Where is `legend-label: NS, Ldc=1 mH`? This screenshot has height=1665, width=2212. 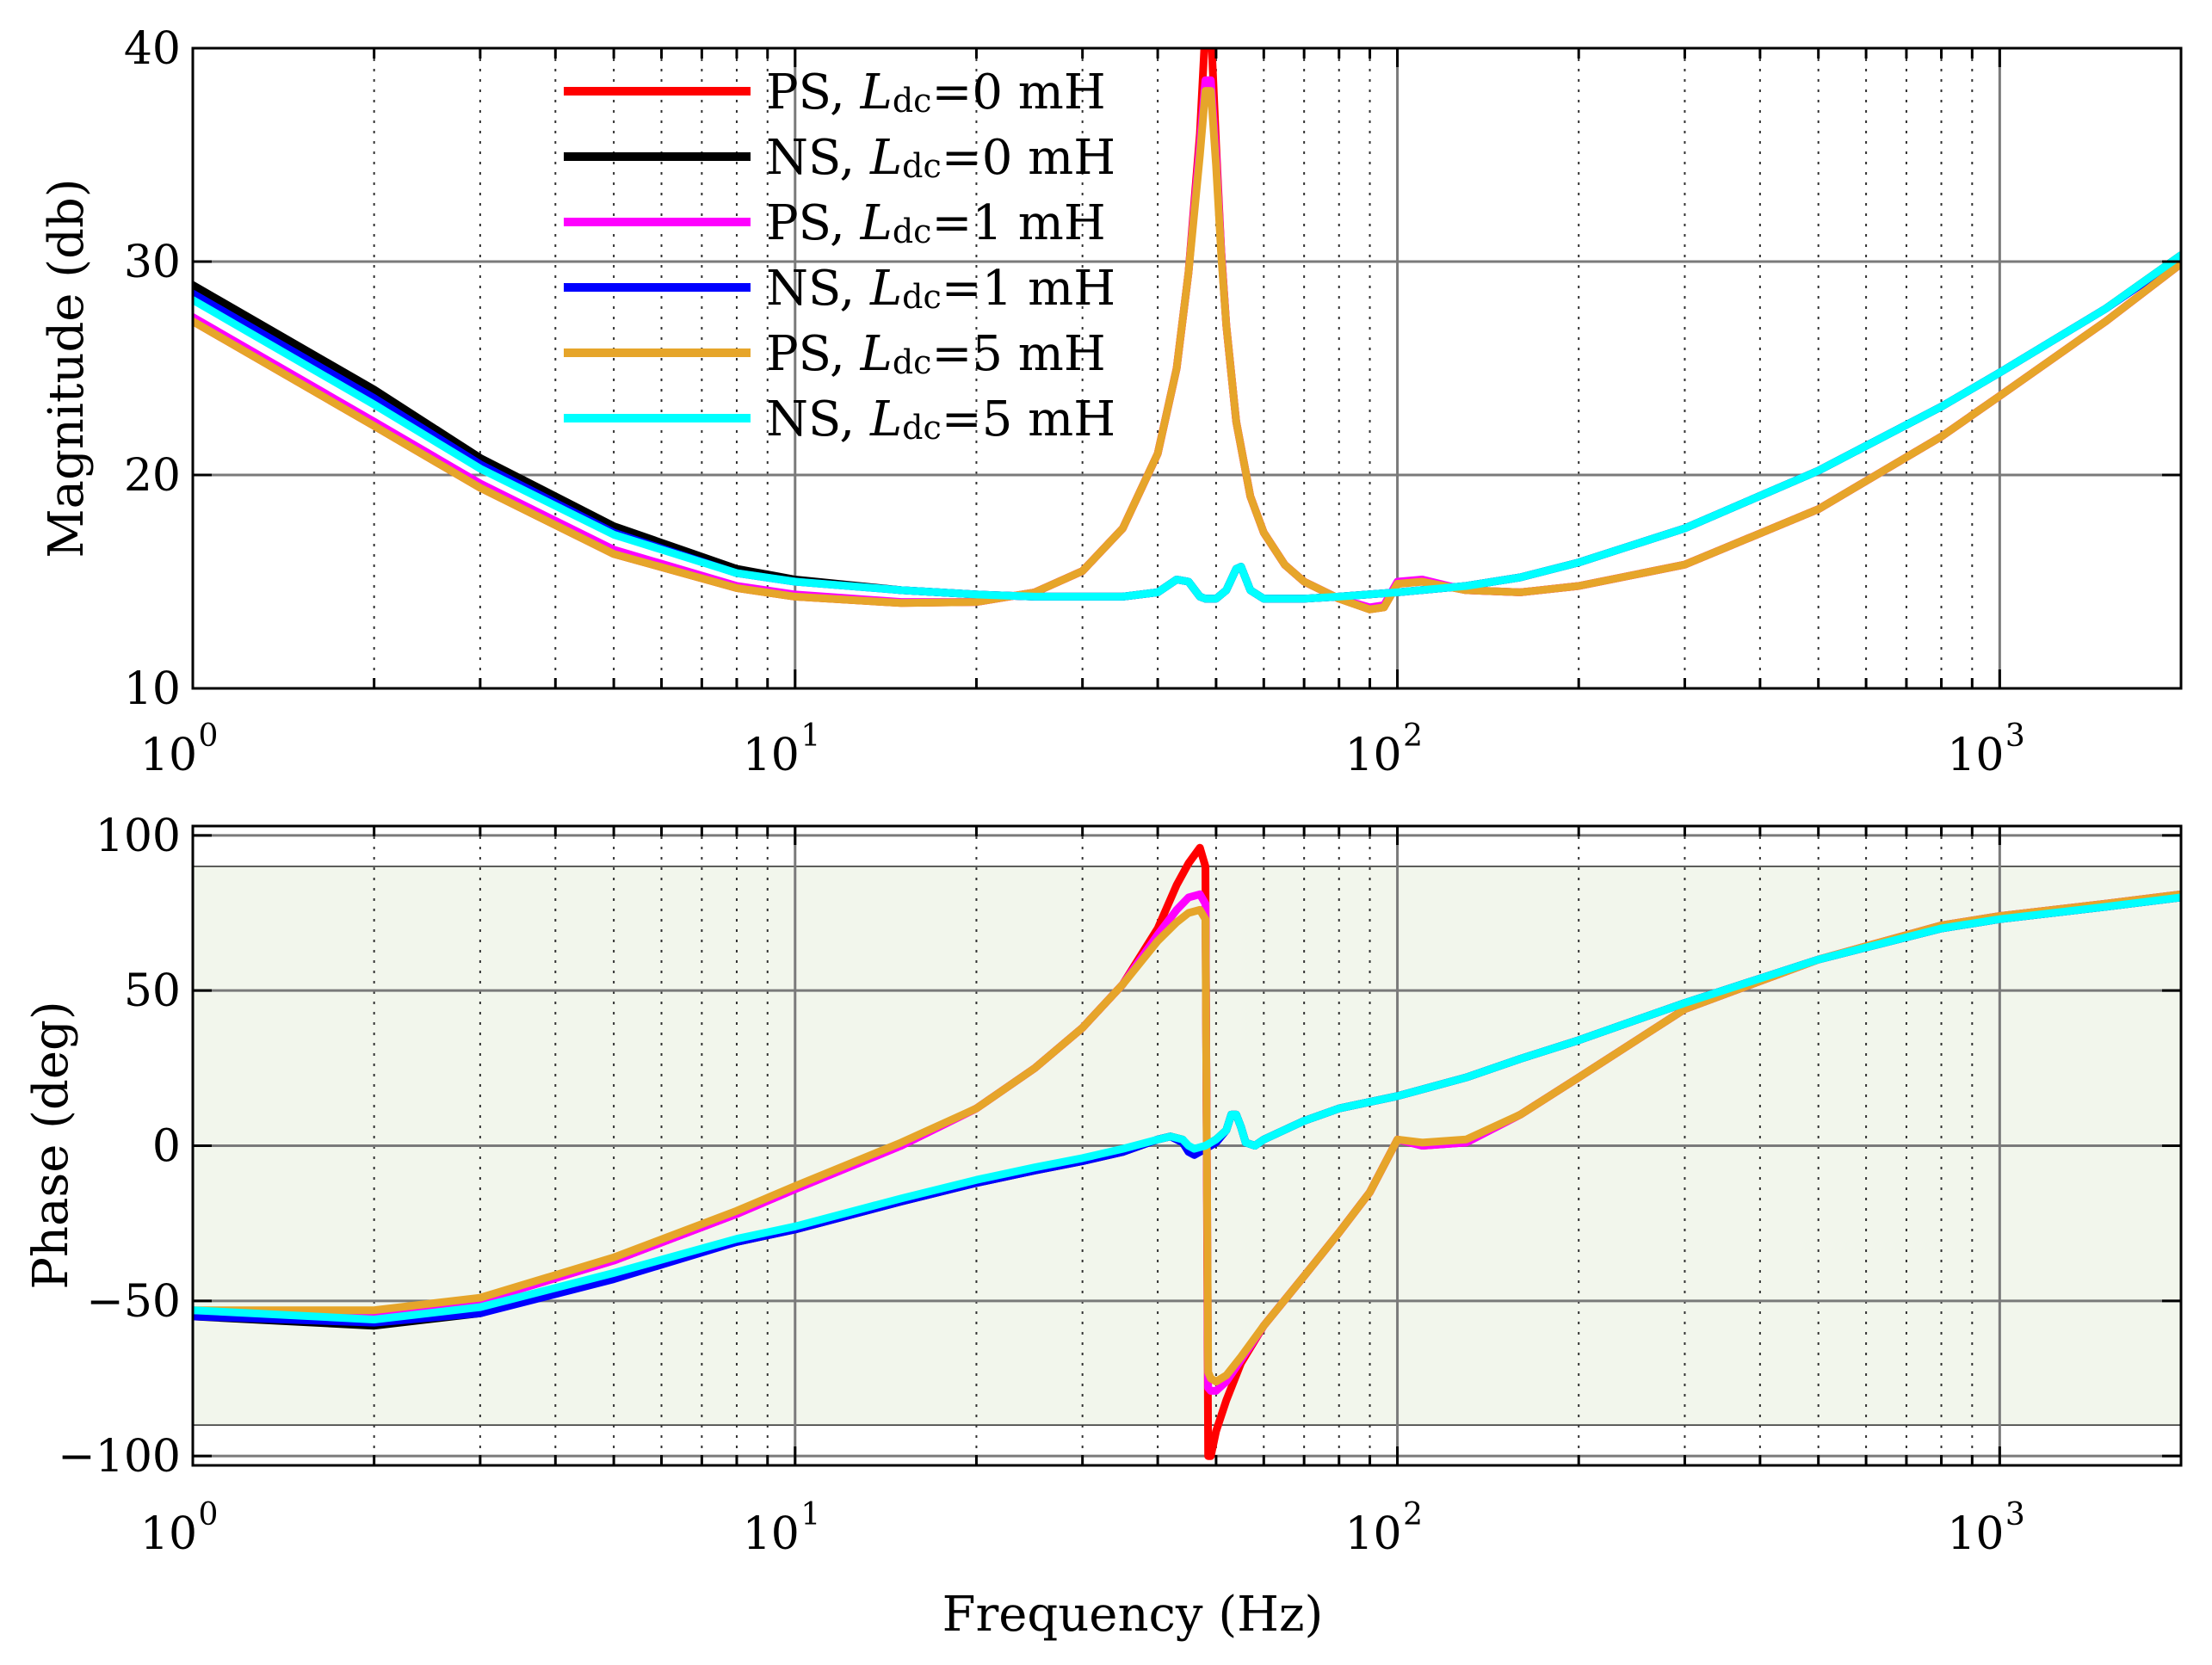 legend-label: NS, Ldc=1 mH is located at coordinates (941, 289).